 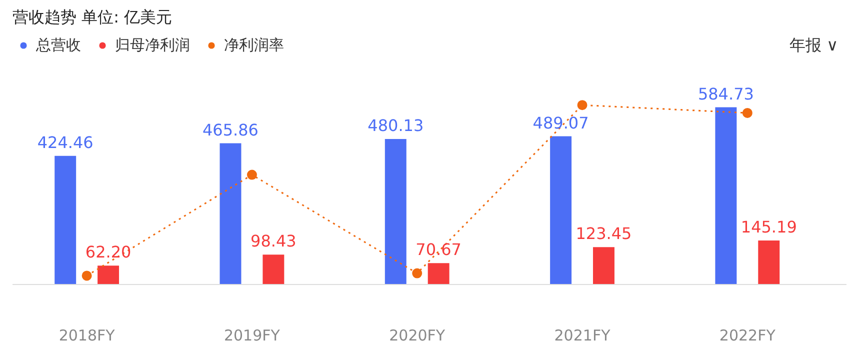 What do you see at coordinates (152, 45) in the screenshot?
I see `legend-label: 归母净利润` at bounding box center [152, 45].